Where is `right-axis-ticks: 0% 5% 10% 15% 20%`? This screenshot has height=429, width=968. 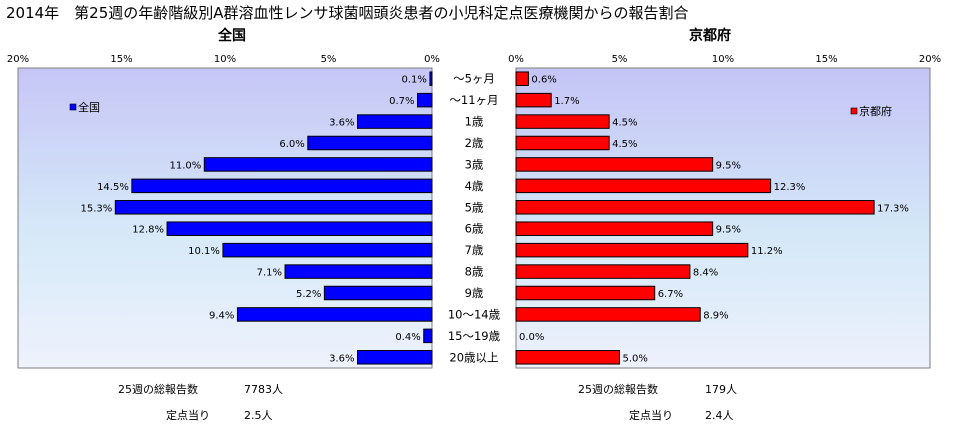 right-axis-ticks: 0% 5% 10% 15% 20% is located at coordinates (724, 59).